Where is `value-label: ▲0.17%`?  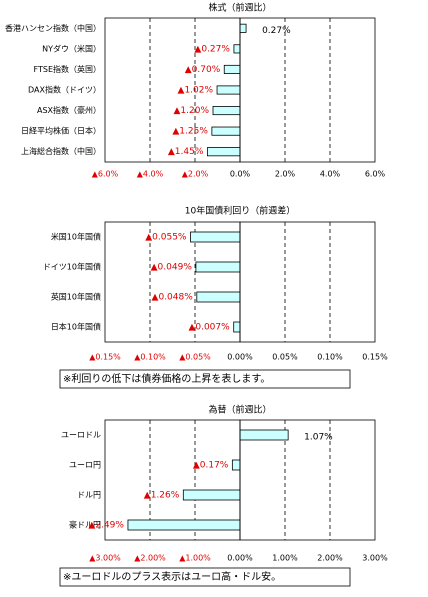 value-label: ▲0.17% is located at coordinates (211, 466).